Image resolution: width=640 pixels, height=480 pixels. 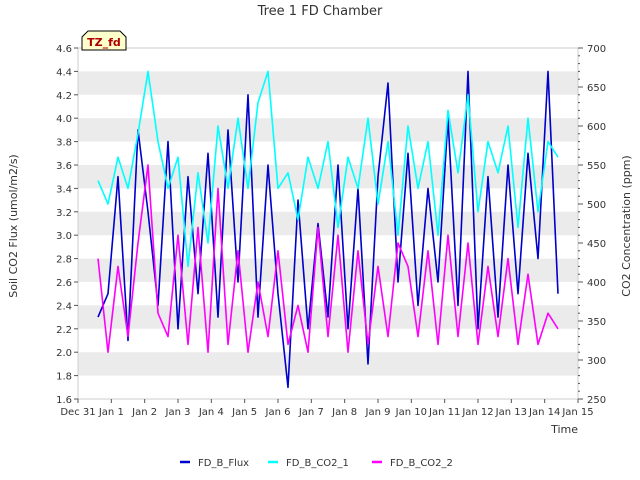 What do you see at coordinates (178, 412) in the screenshot?
I see `x-tick-label: Jan 3` at bounding box center [178, 412].